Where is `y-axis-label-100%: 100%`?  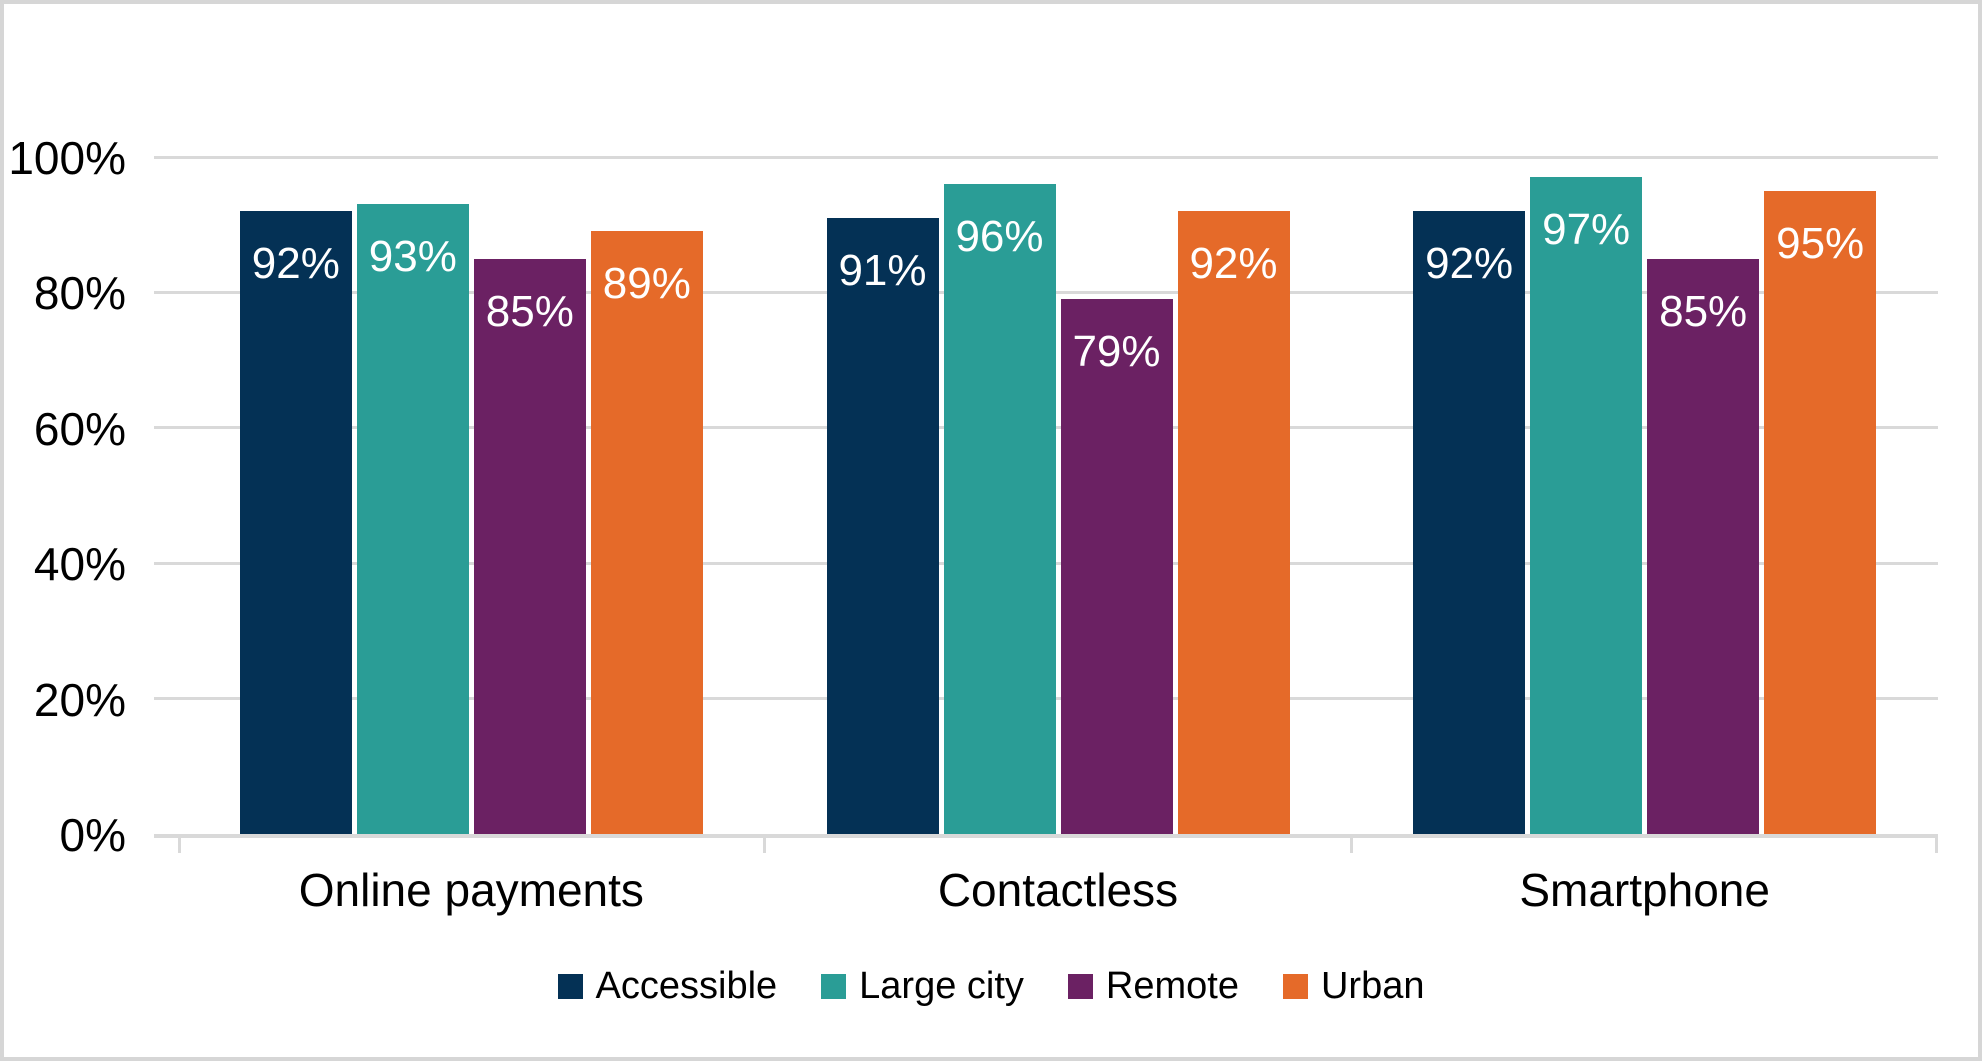
y-axis-label-100%: 100% is located at coordinates (67, 158).